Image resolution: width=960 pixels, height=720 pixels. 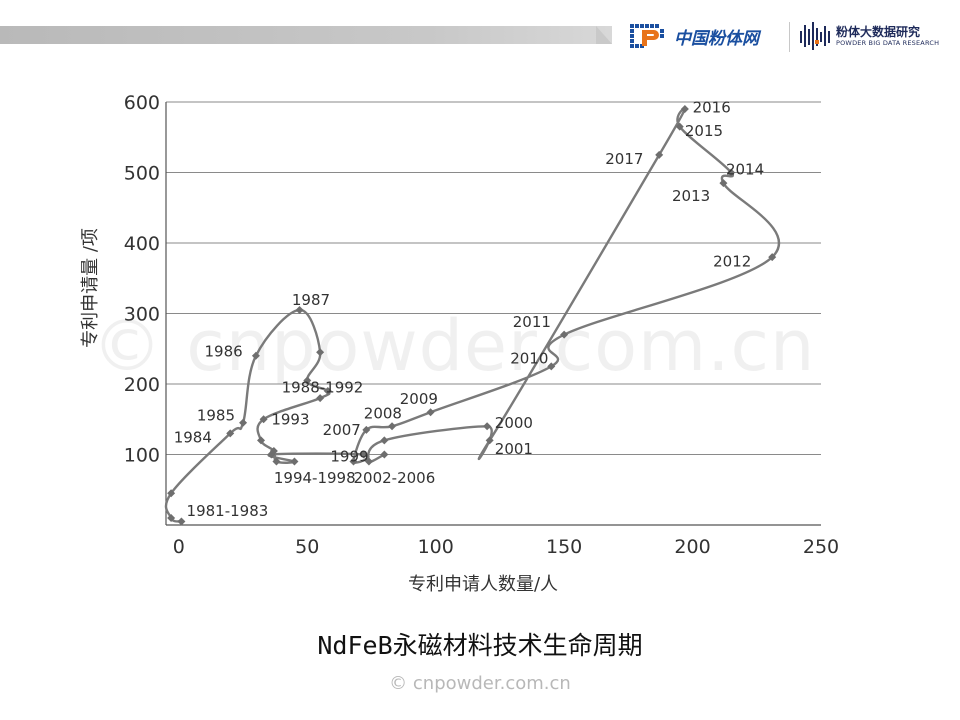 What do you see at coordinates (436, 547) in the screenshot?
I see `x-tick-label: 100` at bounding box center [436, 547].